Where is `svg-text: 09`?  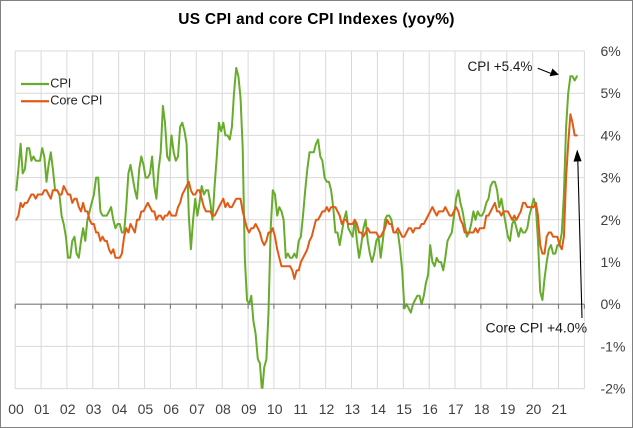 svg-text: 09 is located at coordinates (249, 409).